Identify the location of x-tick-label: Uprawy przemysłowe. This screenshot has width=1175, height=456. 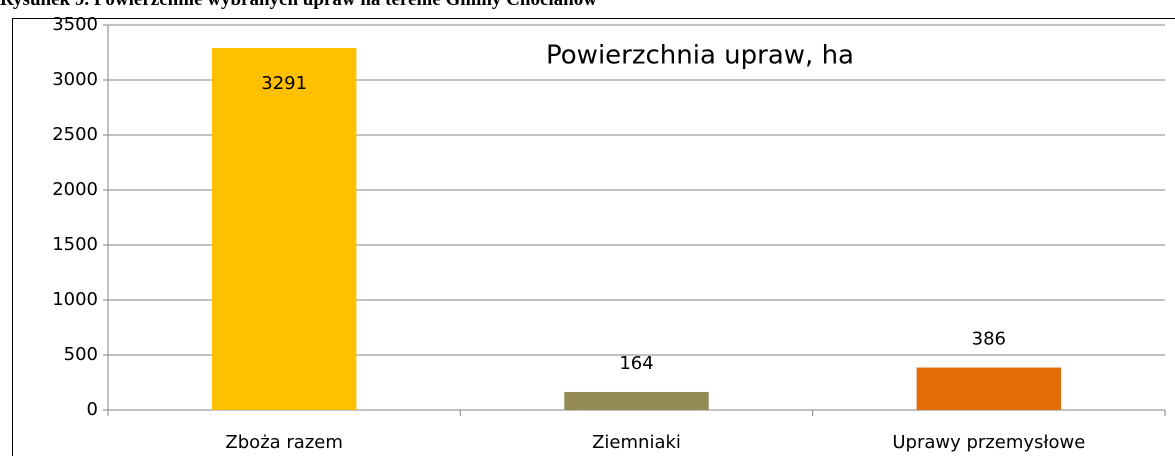
(988, 442).